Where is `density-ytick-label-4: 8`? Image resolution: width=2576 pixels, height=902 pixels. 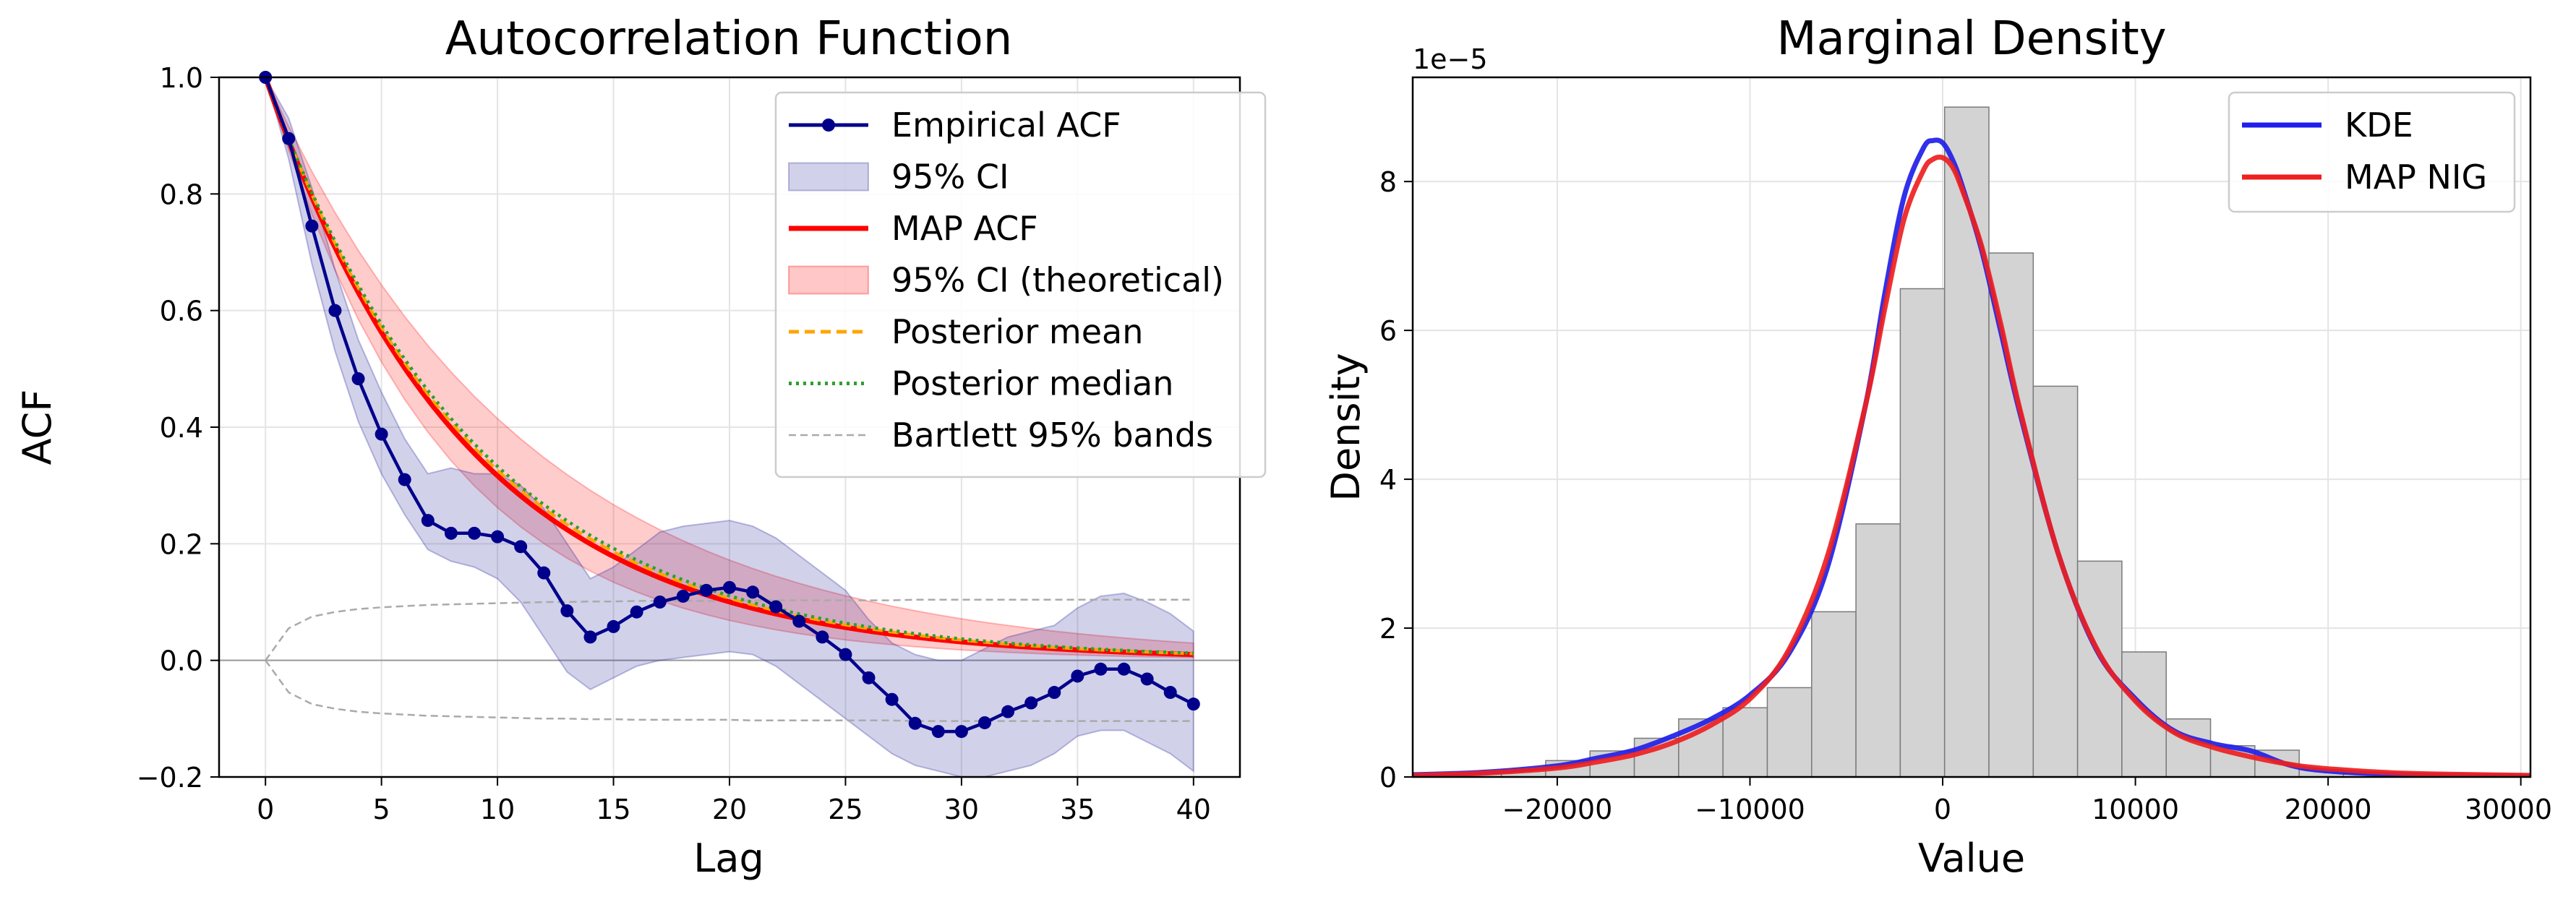 density-ytick-label-4: 8 is located at coordinates (1388, 182).